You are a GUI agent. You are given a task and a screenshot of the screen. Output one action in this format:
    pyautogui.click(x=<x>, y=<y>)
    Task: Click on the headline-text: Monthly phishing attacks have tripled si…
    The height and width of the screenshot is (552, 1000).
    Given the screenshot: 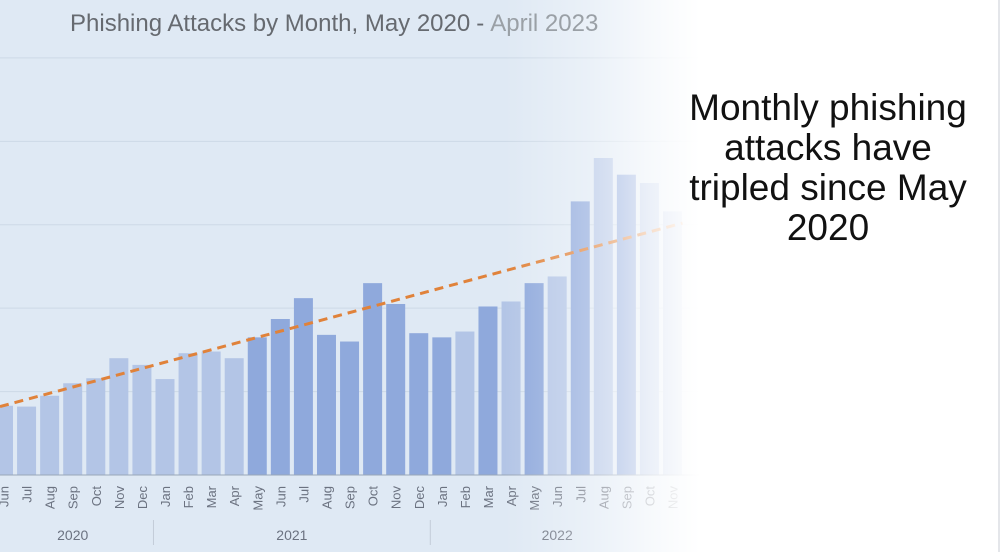 What is the action you would take?
    pyautogui.click(x=828, y=167)
    